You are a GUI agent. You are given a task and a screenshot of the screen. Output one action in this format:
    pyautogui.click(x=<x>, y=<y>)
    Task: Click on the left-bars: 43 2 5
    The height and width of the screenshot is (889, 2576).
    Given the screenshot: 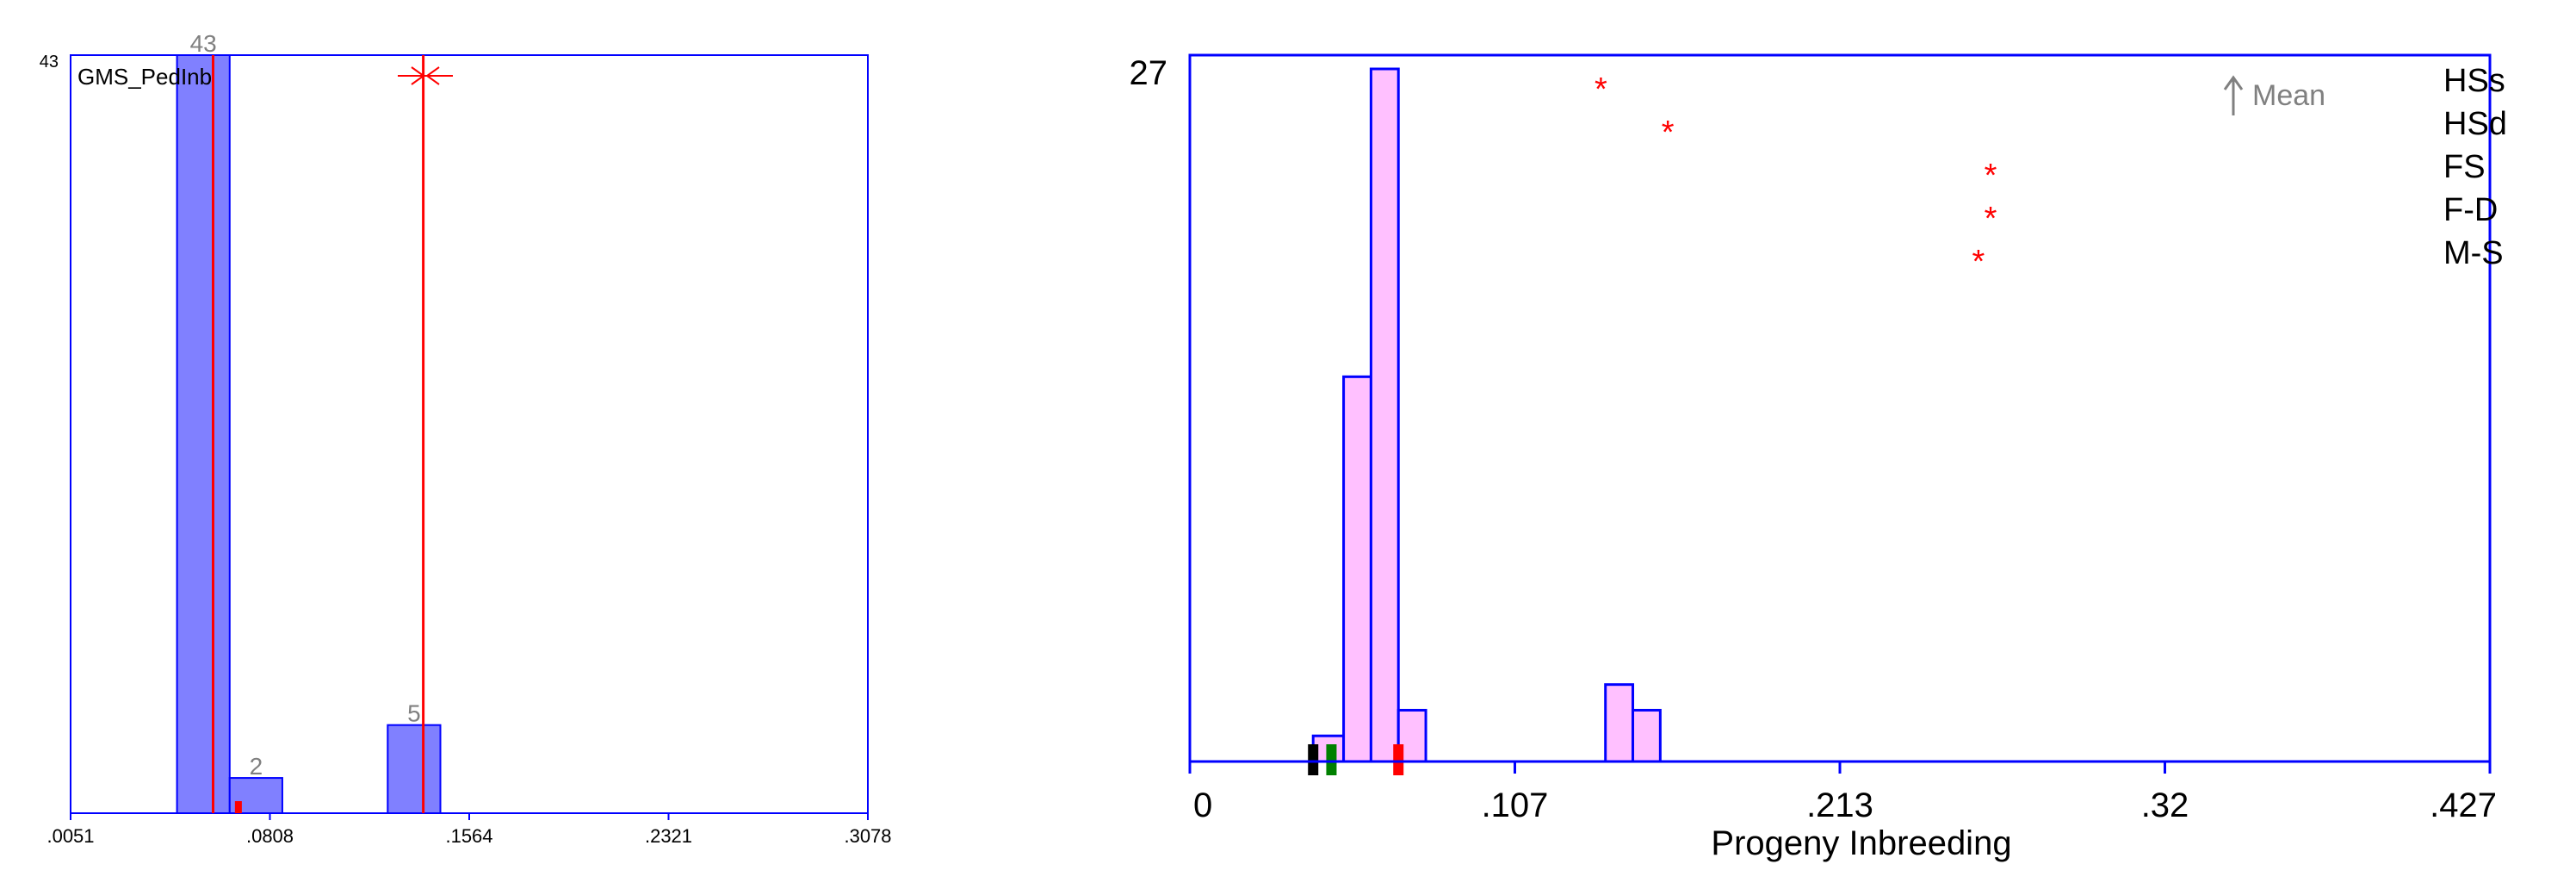 What is the action you would take?
    pyautogui.click(x=309, y=422)
    